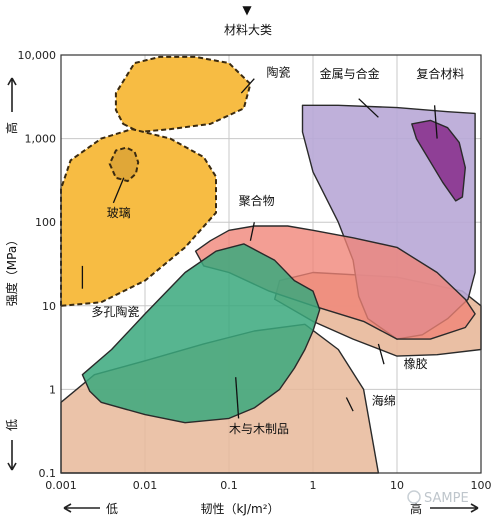 Image resolution: width=500 pixels, height=523 pixels. Describe the element at coordinates (397, 485) in the screenshot. I see `x-tick-label-4: 10` at that location.